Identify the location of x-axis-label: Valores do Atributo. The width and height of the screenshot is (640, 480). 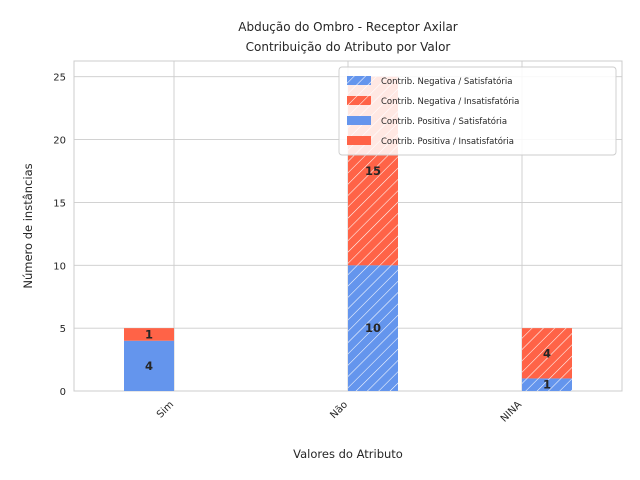
(348, 454).